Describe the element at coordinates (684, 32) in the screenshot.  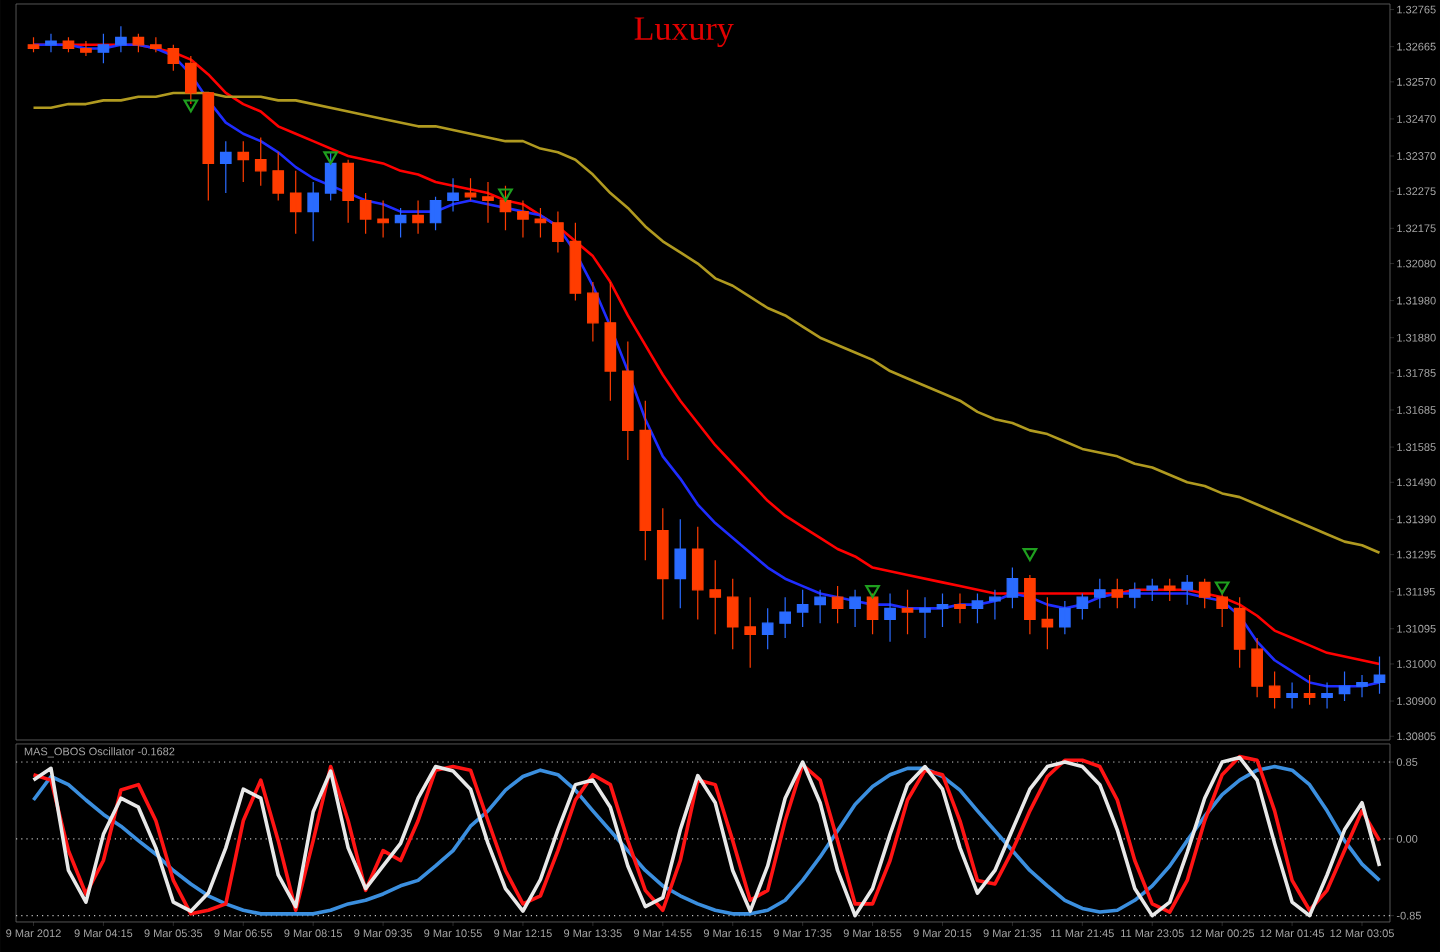
I see `chart-title: Luxury` at that location.